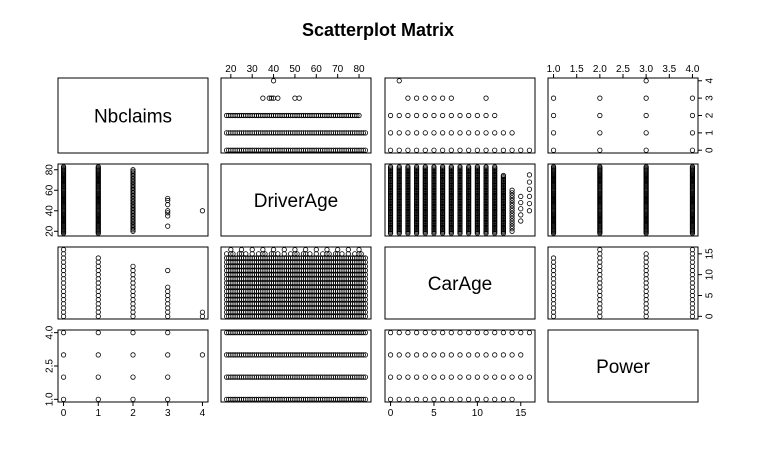 The width and height of the screenshot is (758, 458). What do you see at coordinates (710, 254) in the screenshot?
I see `tick-label: 15` at bounding box center [710, 254].